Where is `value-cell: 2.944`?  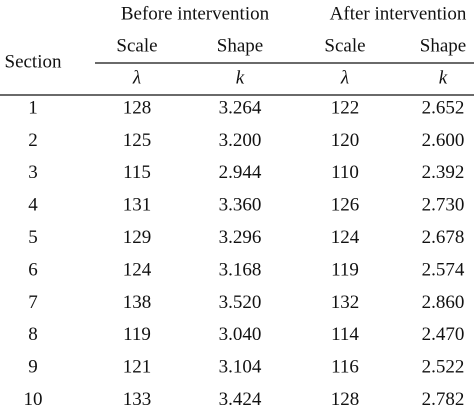 value-cell: 2.944 is located at coordinates (240, 172).